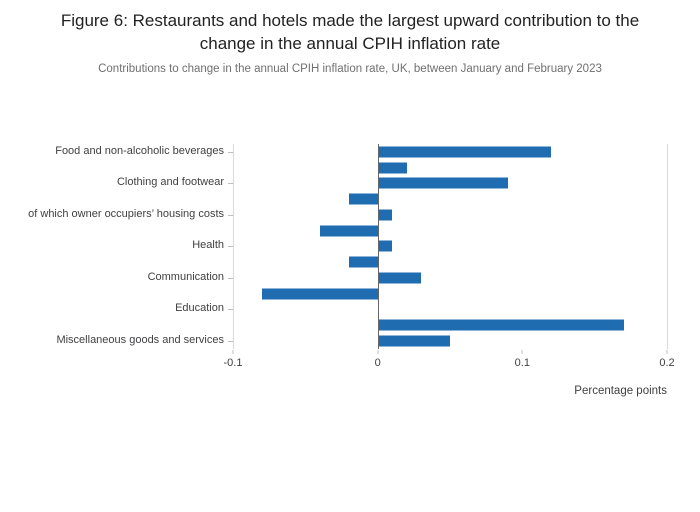  I want to click on x-tick-label: 0.1, so click(522, 362).